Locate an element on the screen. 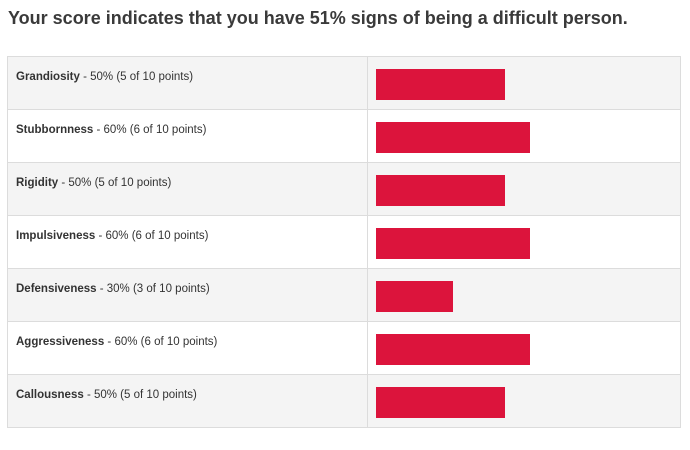 The height and width of the screenshot is (450, 690). result-label-cell: Defensiveness - 30% (3 of 10 points) is located at coordinates (187, 295).